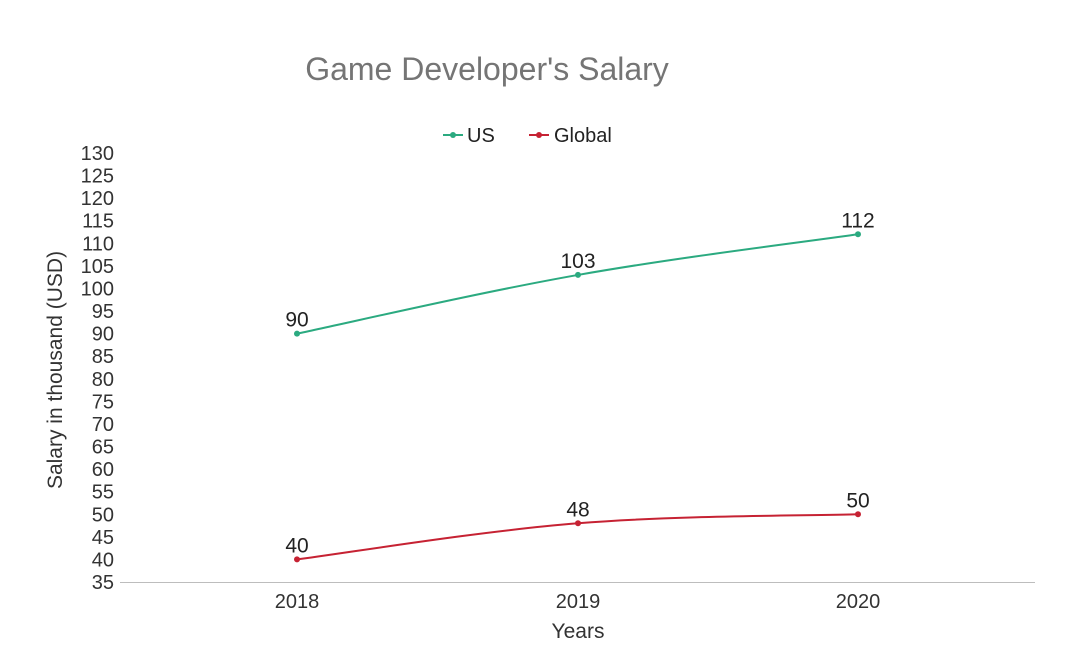 Image resolution: width=1080 pixels, height=660 pixels. What do you see at coordinates (858, 514) in the screenshot?
I see `data-point-global-2020` at bounding box center [858, 514].